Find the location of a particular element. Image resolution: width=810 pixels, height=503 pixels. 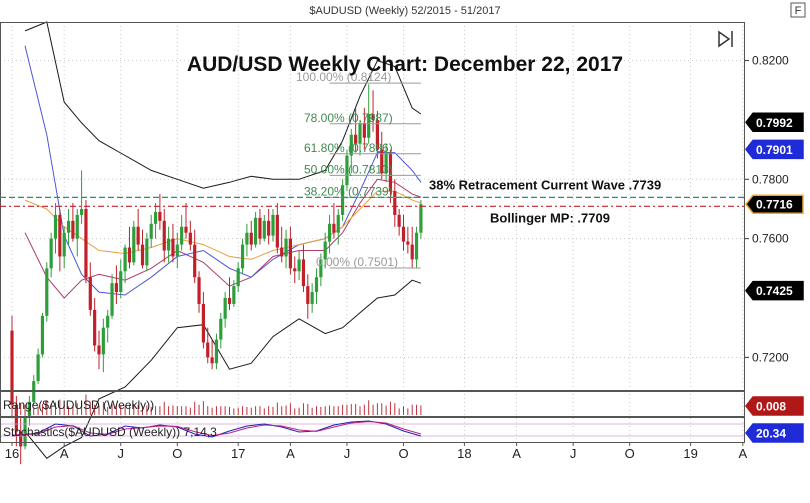

f-icon: F is located at coordinates (798, 10).